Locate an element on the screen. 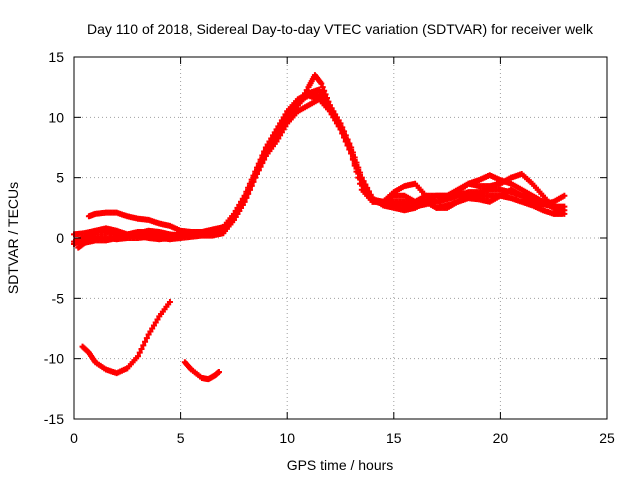 The image size is (640, 485). y-axis-label: SDTVAR / TECUs is located at coordinates (13, 238).